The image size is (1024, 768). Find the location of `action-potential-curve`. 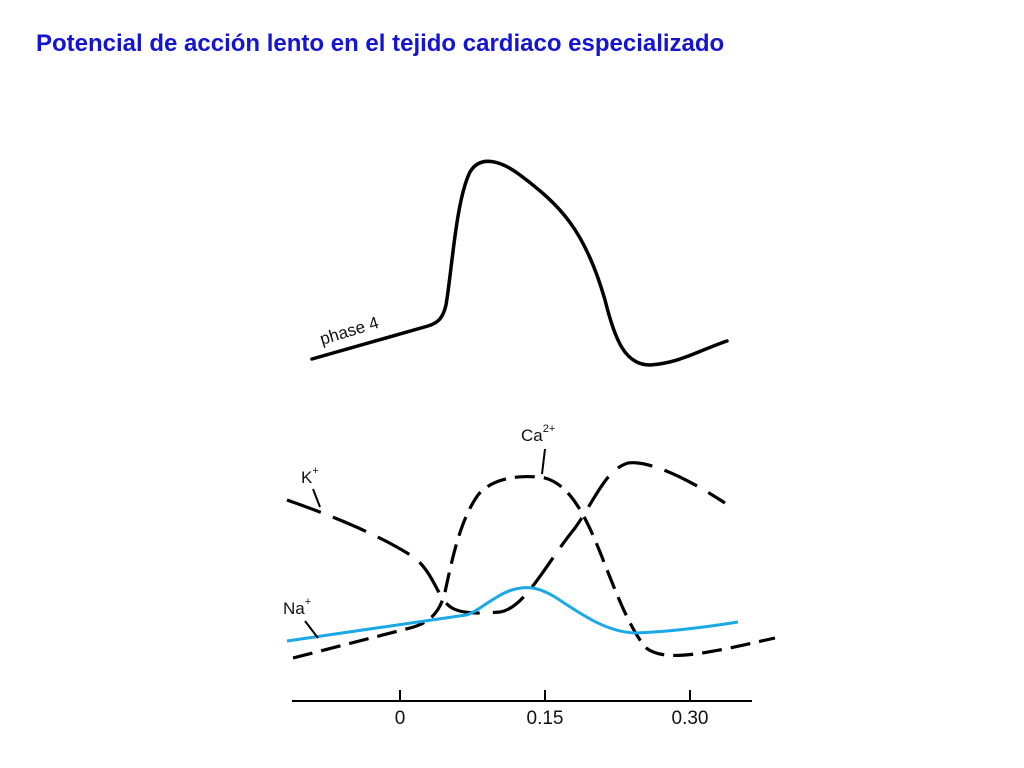

action-potential-curve is located at coordinates (519, 263).